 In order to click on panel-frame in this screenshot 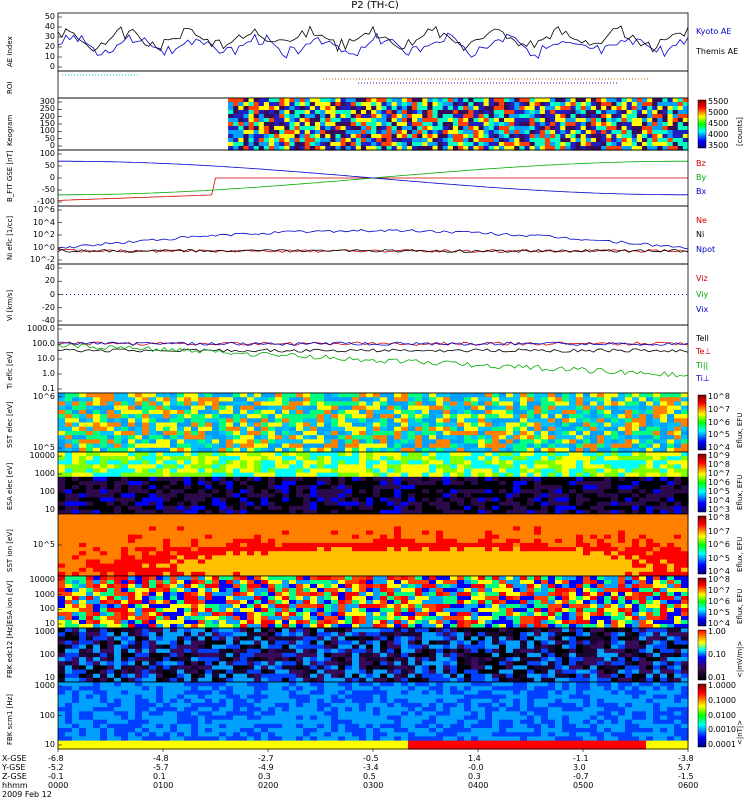, I will do `click(373, 359)`.